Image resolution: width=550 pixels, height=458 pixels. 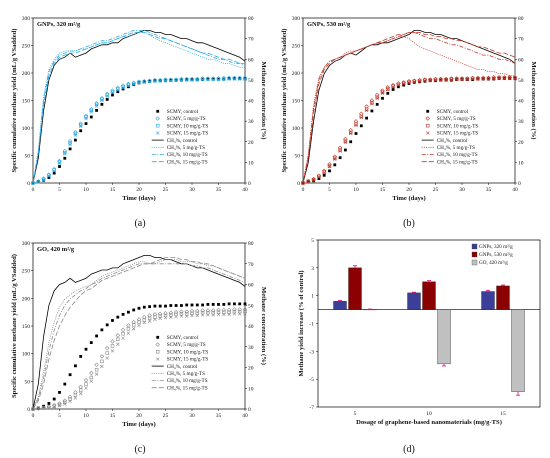 What do you see at coordinates (251, 143) in the screenshot?
I see `y2-tick-label: 20` at bounding box center [251, 143].